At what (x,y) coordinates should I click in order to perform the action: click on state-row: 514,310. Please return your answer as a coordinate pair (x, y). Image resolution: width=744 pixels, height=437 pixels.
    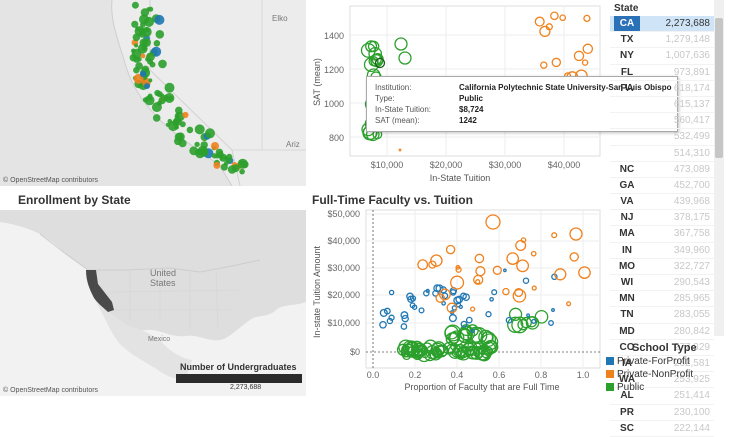
    Looking at the image, I should click on (662, 154).